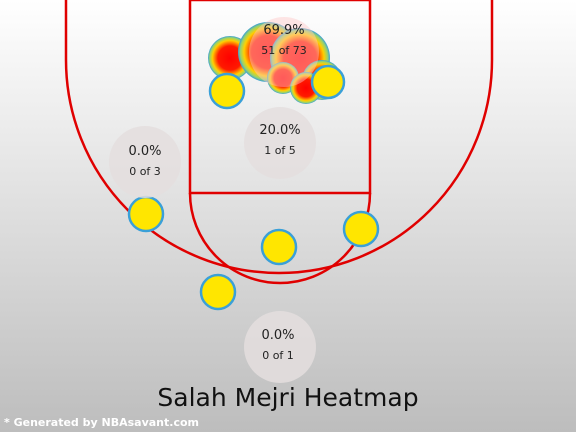 The height and width of the screenshot is (432, 576). I want to click on chart-title: Salah Mejri Heatmap, so click(288, 397).